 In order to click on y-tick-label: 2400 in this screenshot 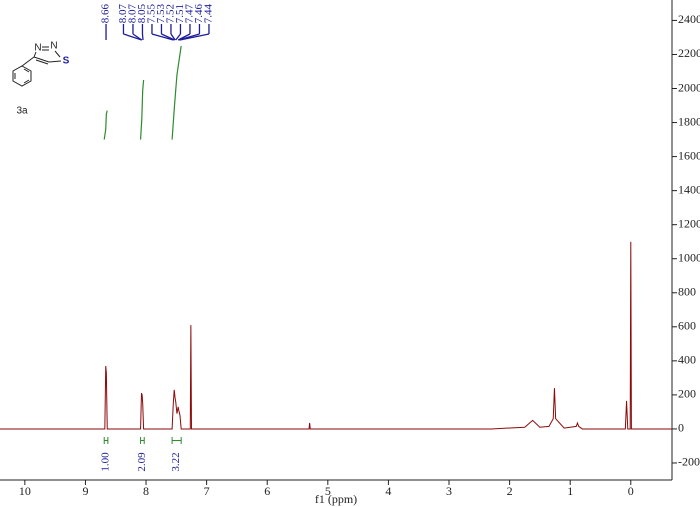, I will do `click(689, 19)`.